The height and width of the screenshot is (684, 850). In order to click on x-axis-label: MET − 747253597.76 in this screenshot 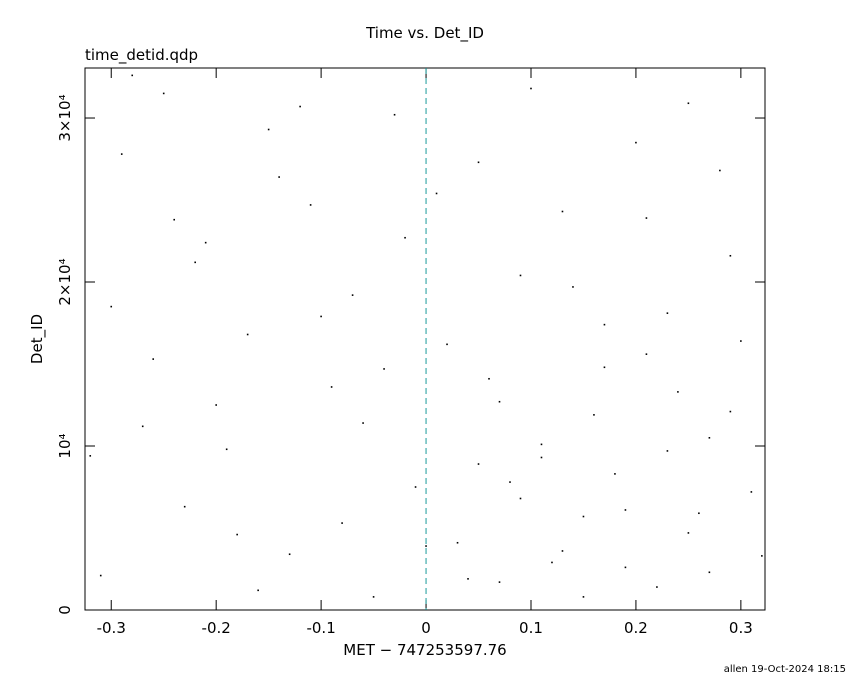, I will do `click(424, 650)`.